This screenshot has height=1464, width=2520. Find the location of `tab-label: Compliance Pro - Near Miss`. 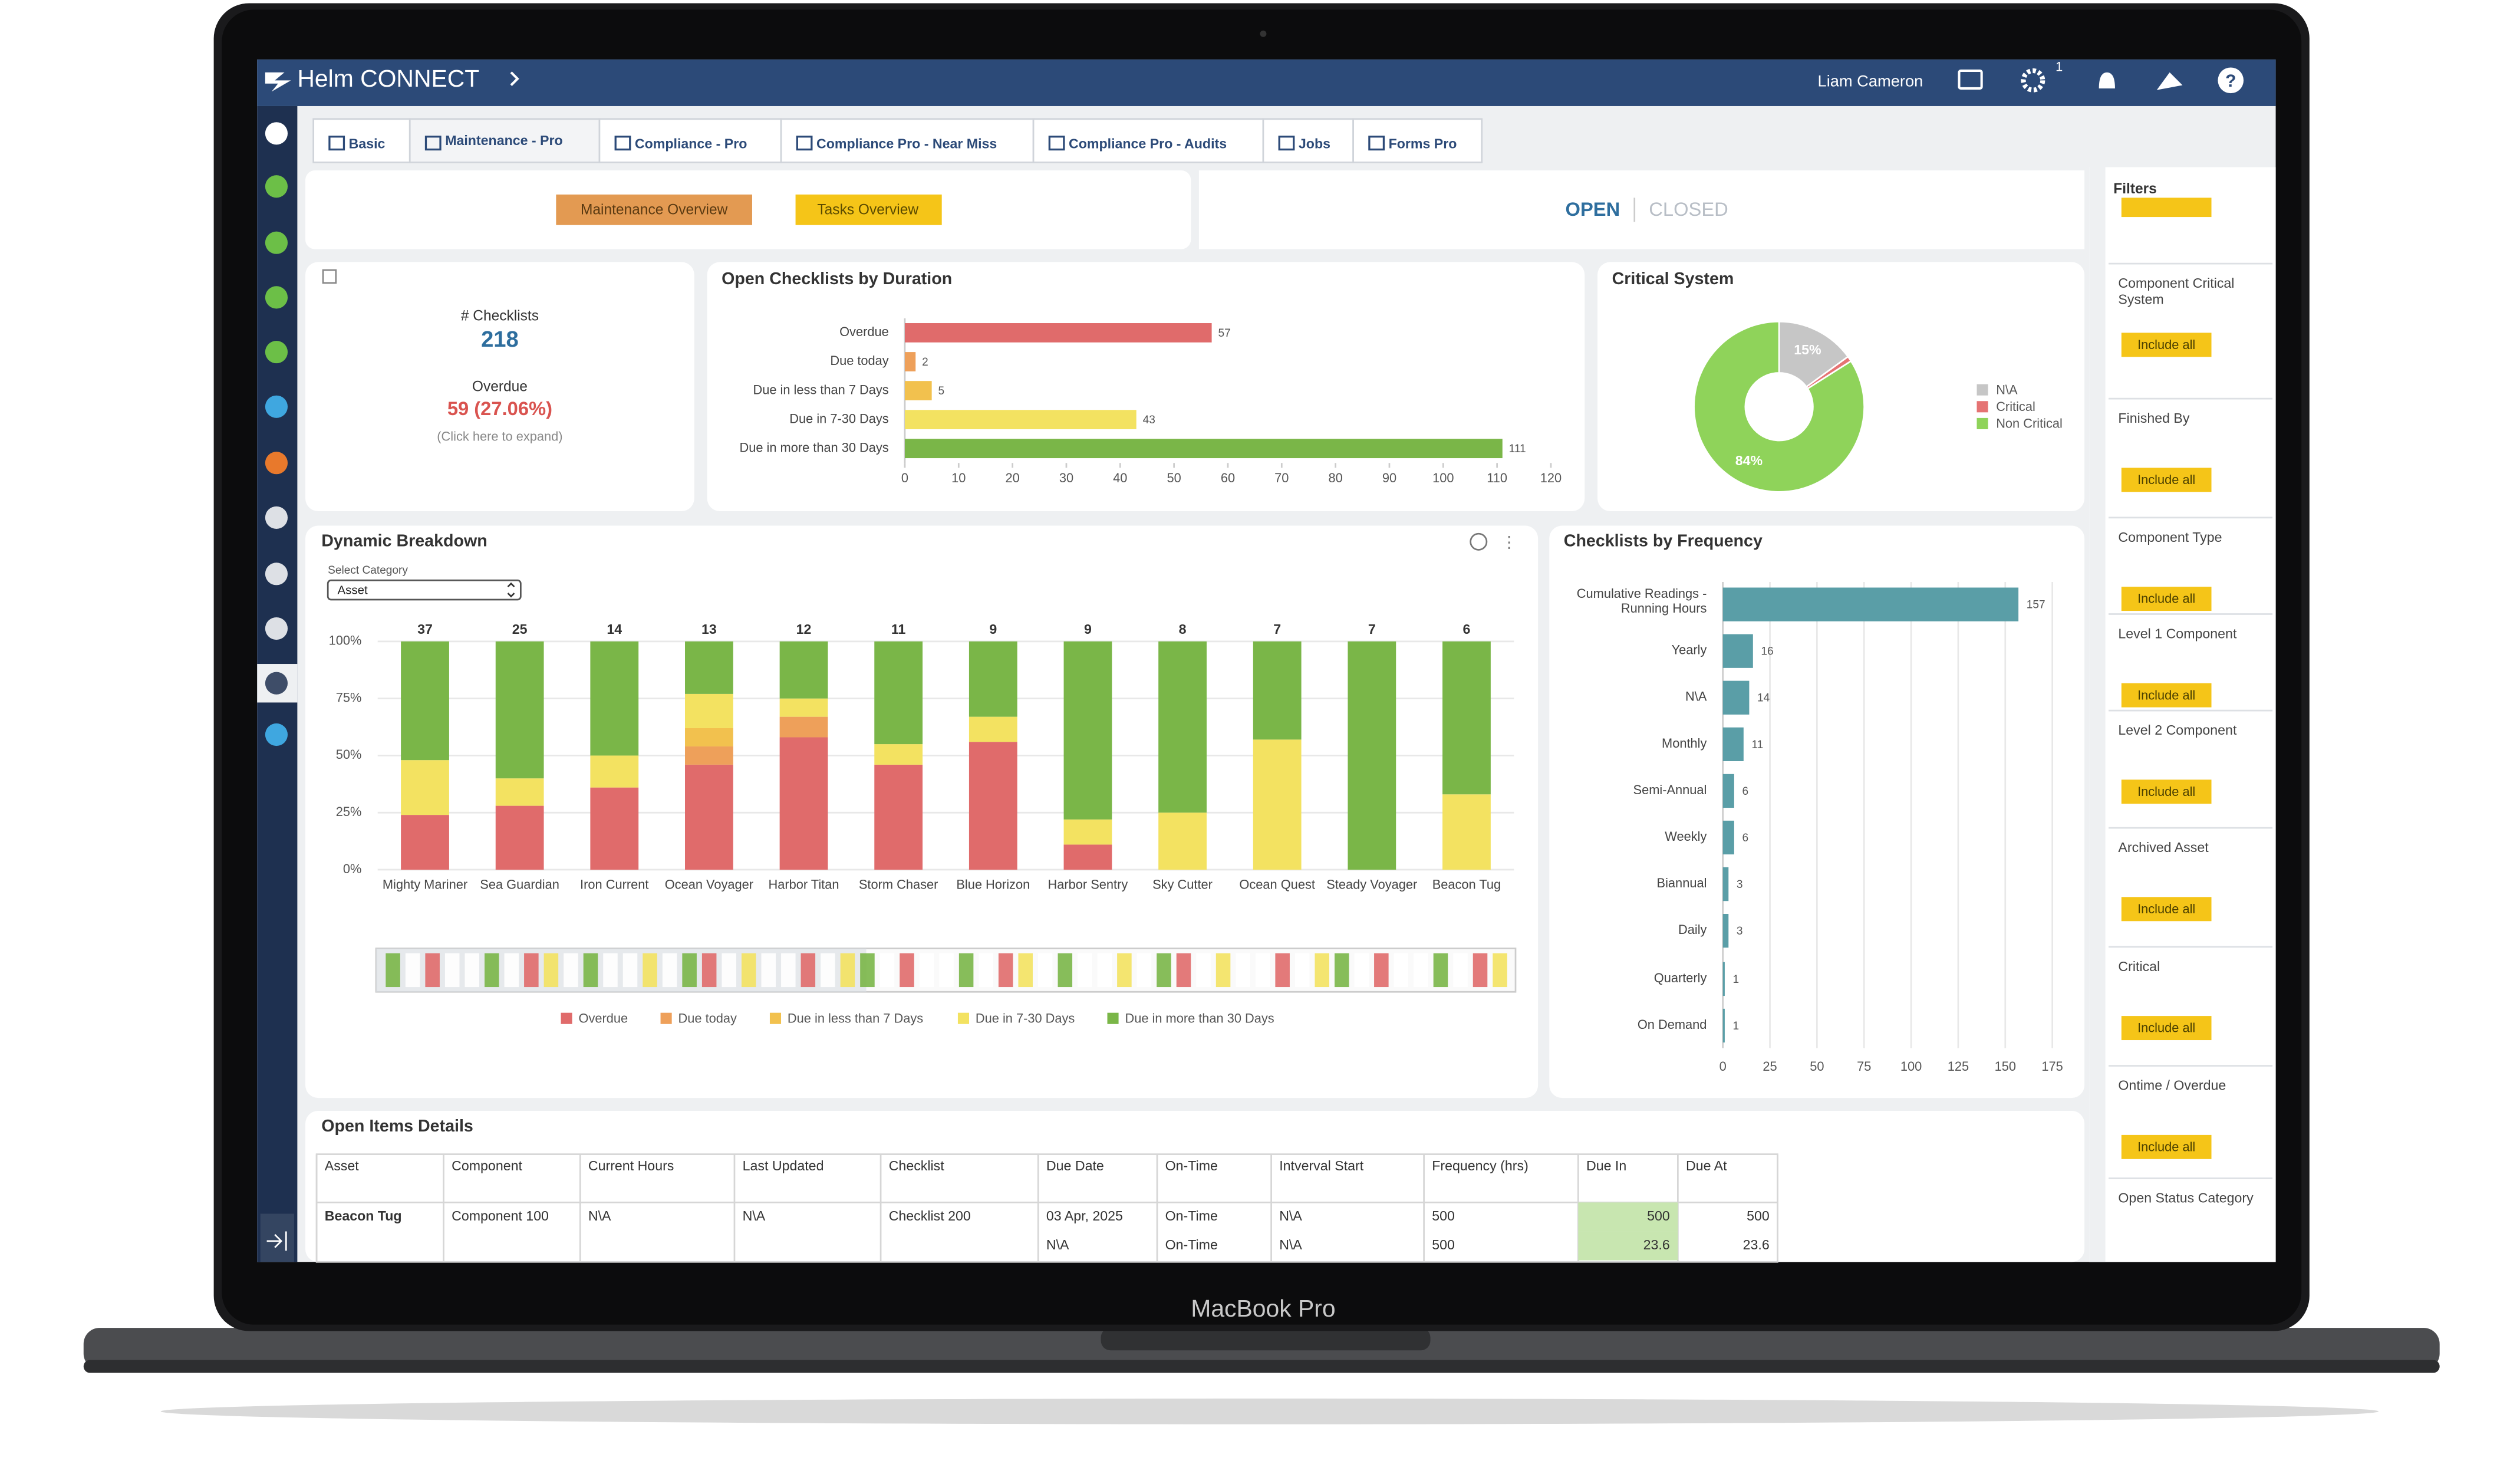

tab-label: Compliance Pro - Near Miss is located at coordinates (906, 144).